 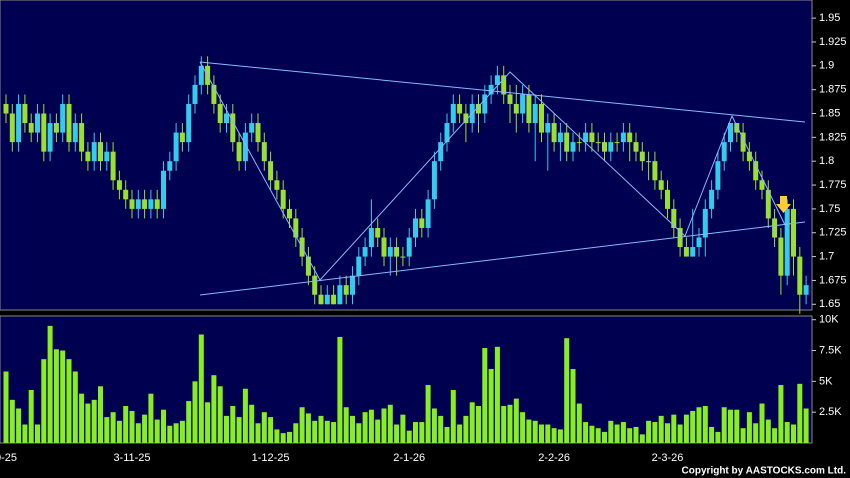 I want to click on y-tick-label: 1.9, so click(x=826, y=66).